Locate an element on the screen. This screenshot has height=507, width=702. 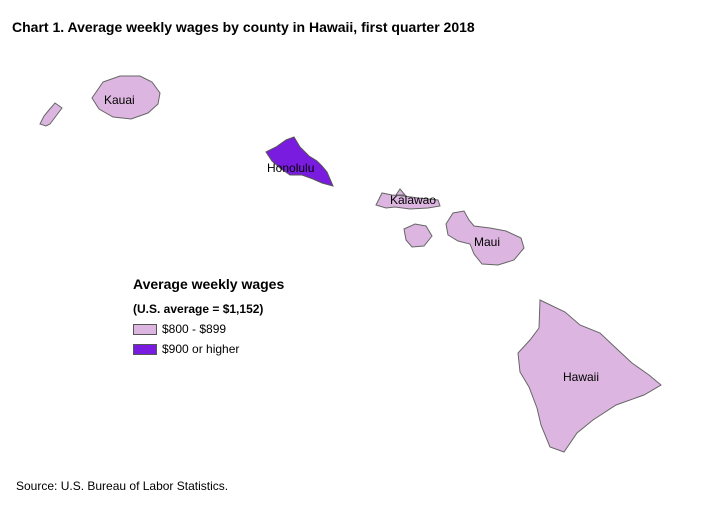
legend-item-800-899: $800 - $899 is located at coordinates (208, 329).